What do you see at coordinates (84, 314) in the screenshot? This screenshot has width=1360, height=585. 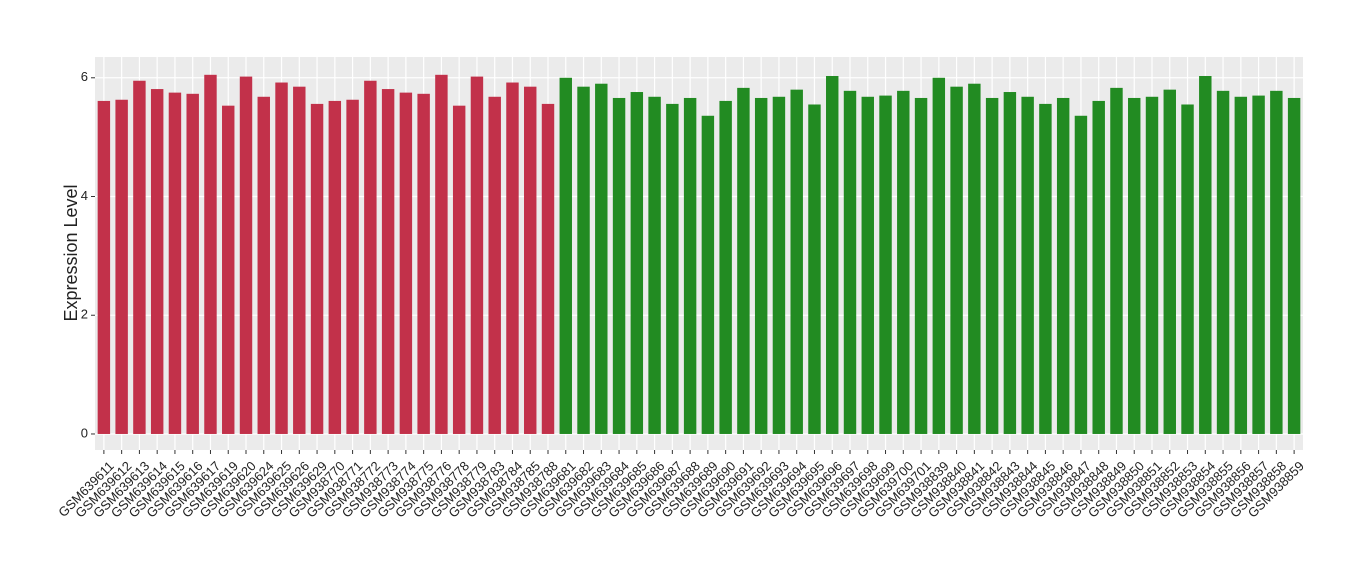 I see `y-tick-label: 2` at bounding box center [84, 314].